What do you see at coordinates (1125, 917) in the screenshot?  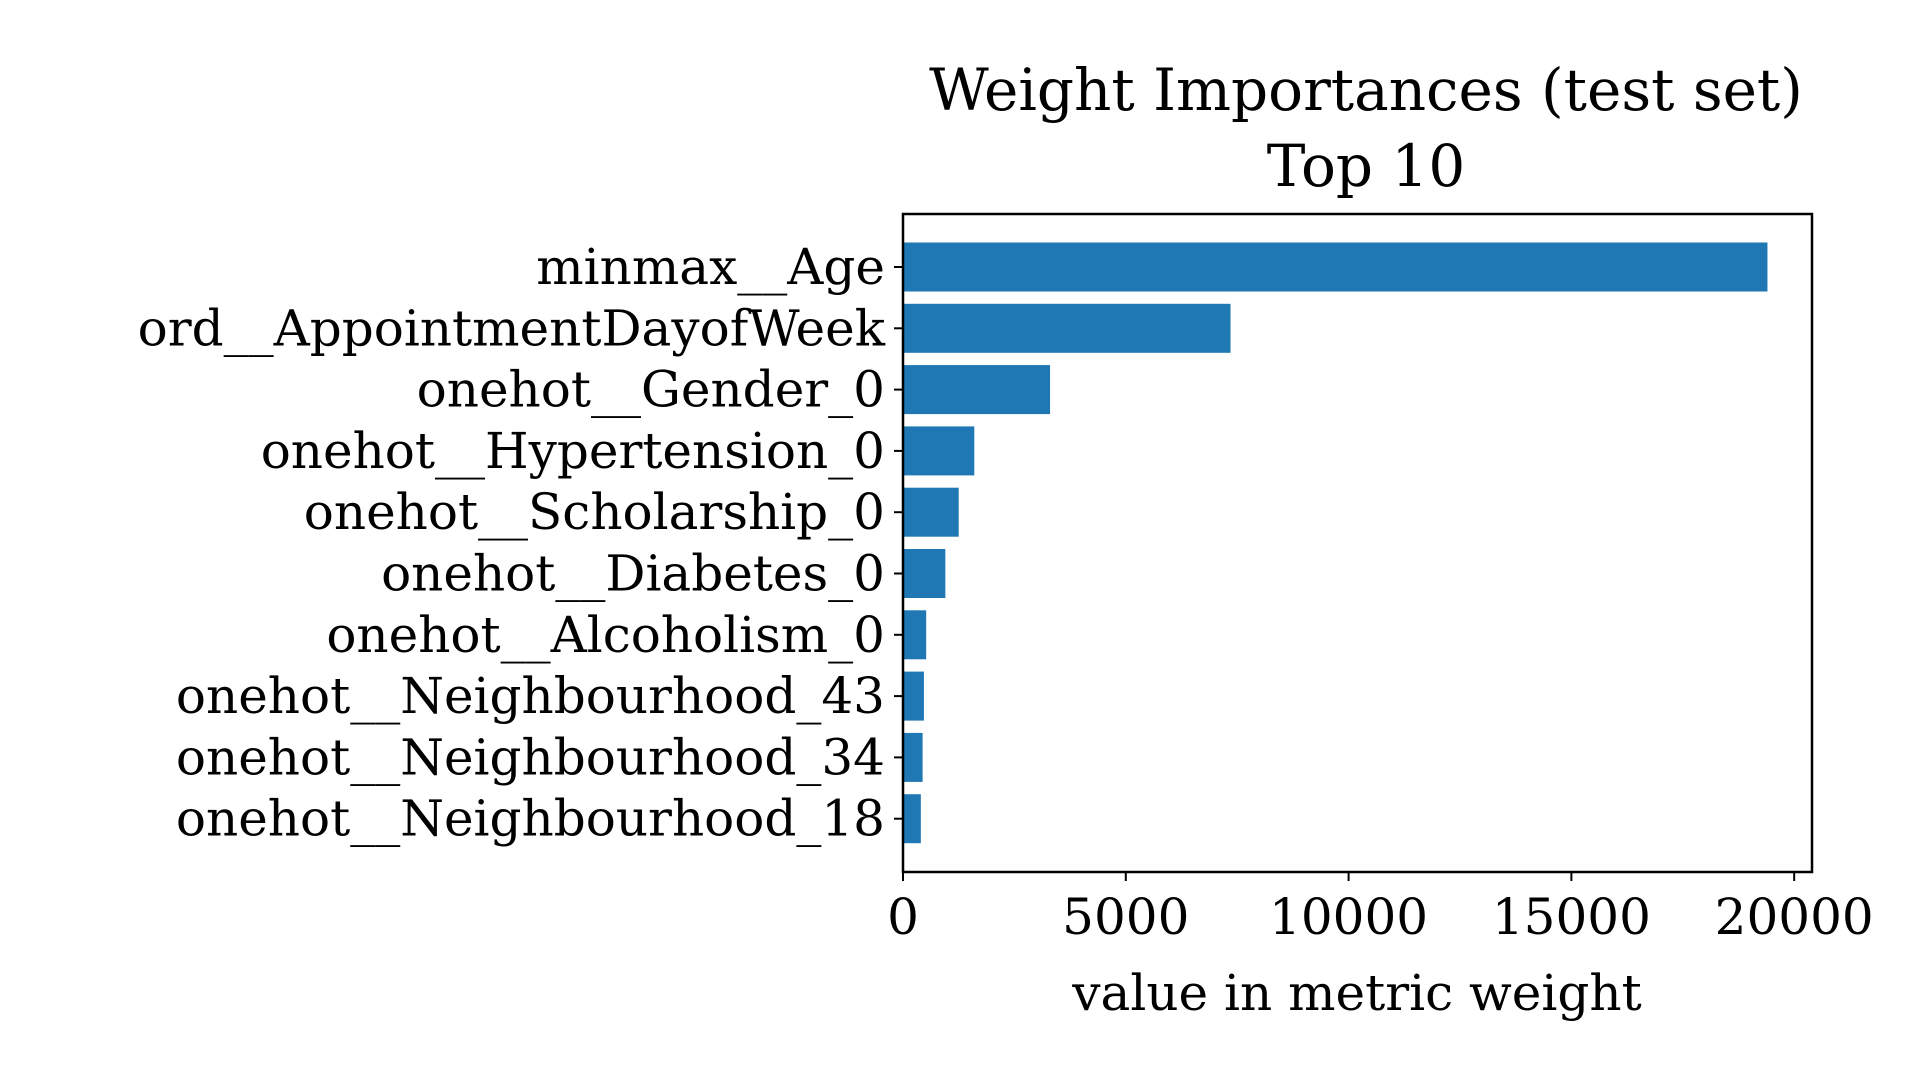 I see `x-tick-label: 5000` at bounding box center [1125, 917].